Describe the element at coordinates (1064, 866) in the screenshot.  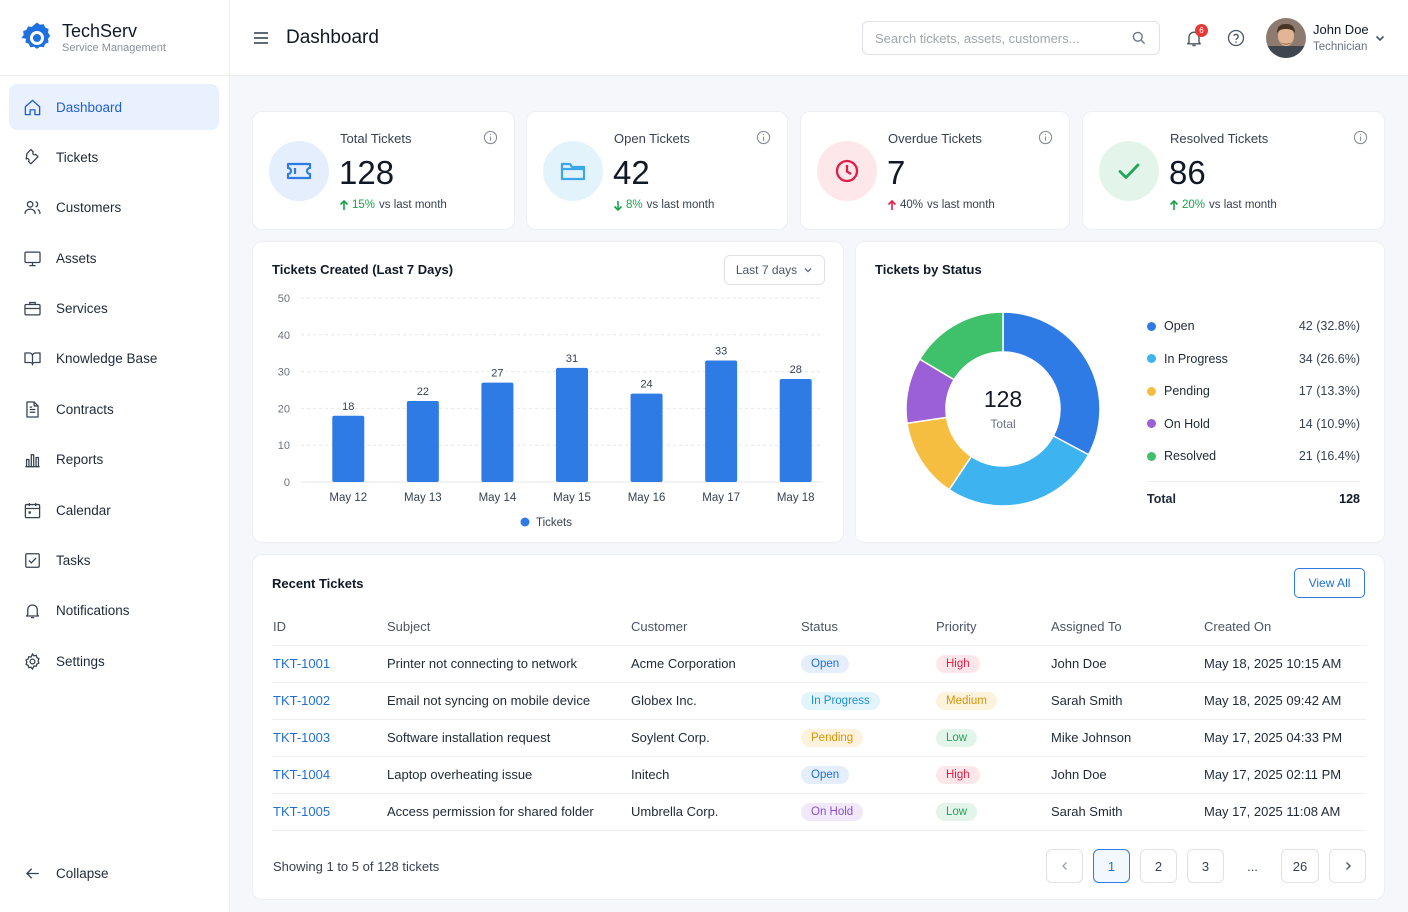
I see `prev-page-button` at that location.